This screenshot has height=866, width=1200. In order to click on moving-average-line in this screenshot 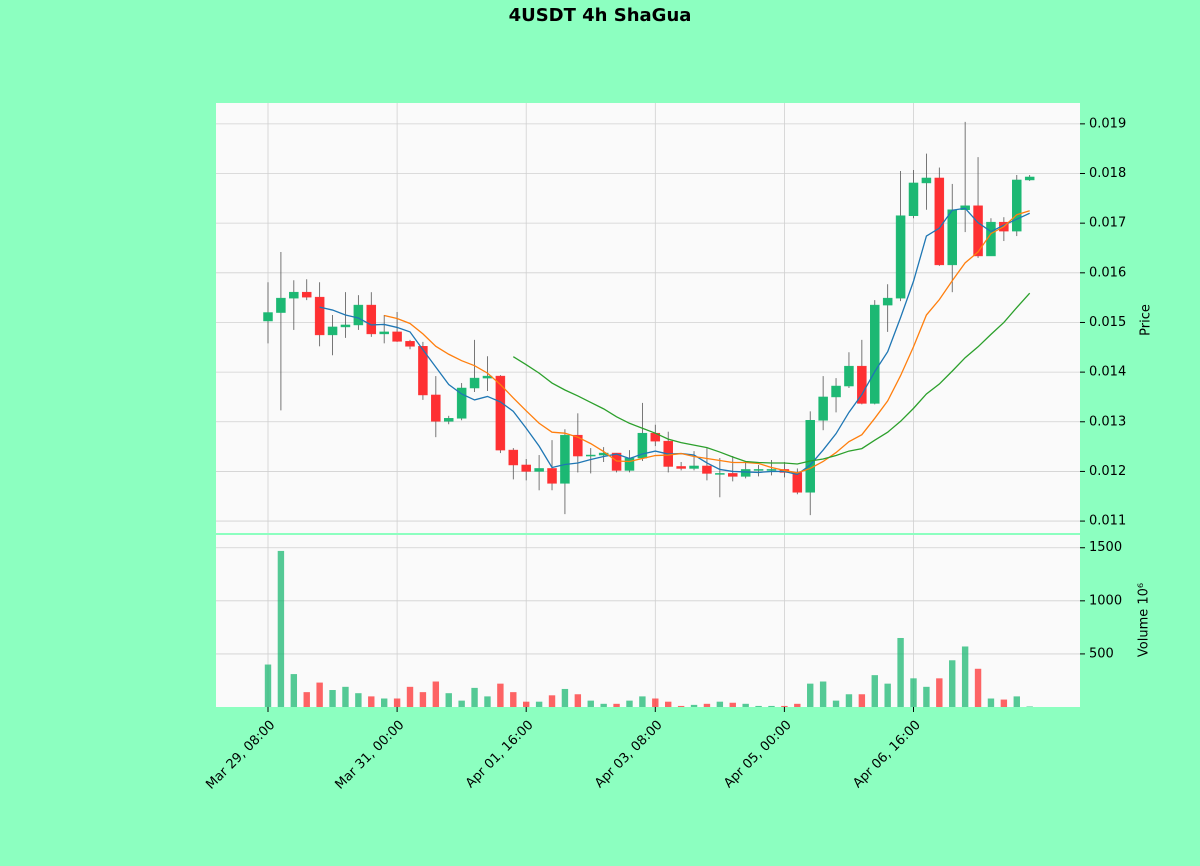, I will do `click(771, 378)`.